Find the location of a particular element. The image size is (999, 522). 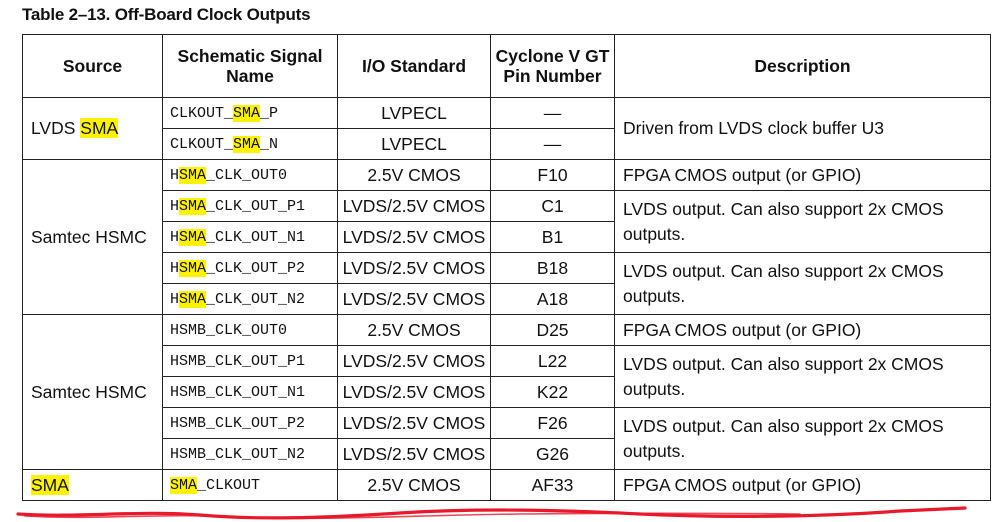

pin-cell: D25 is located at coordinates (552, 330).